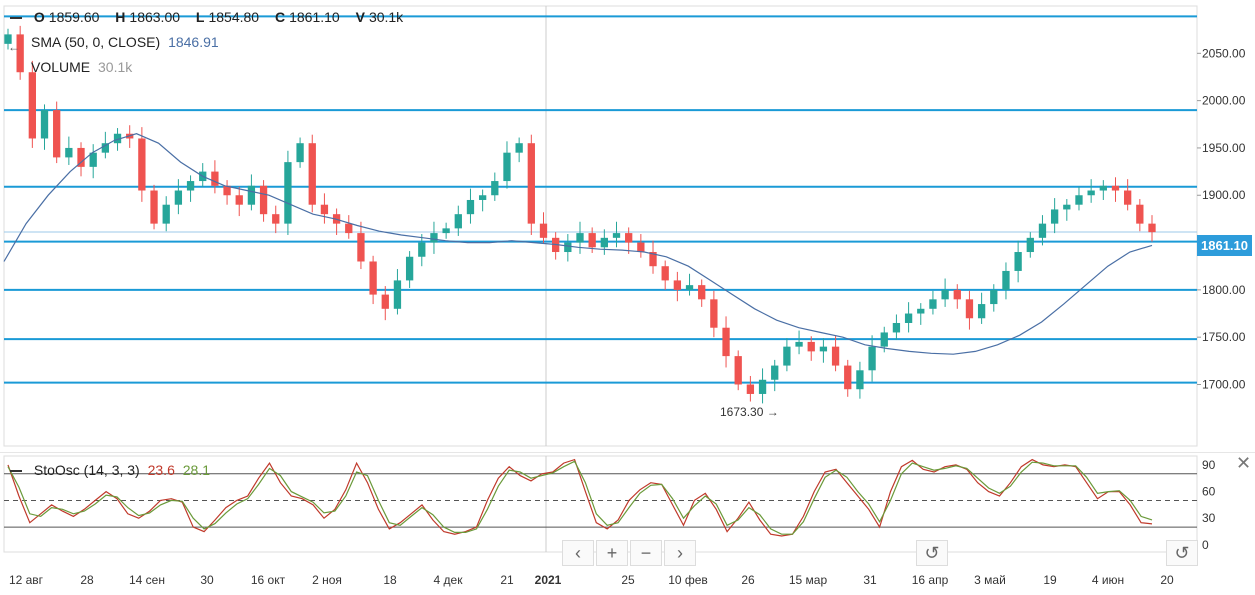 Image resolution: width=1255 pixels, height=595 pixels. What do you see at coordinates (390, 580) in the screenshot?
I see `x-tick-label: 18` at bounding box center [390, 580].